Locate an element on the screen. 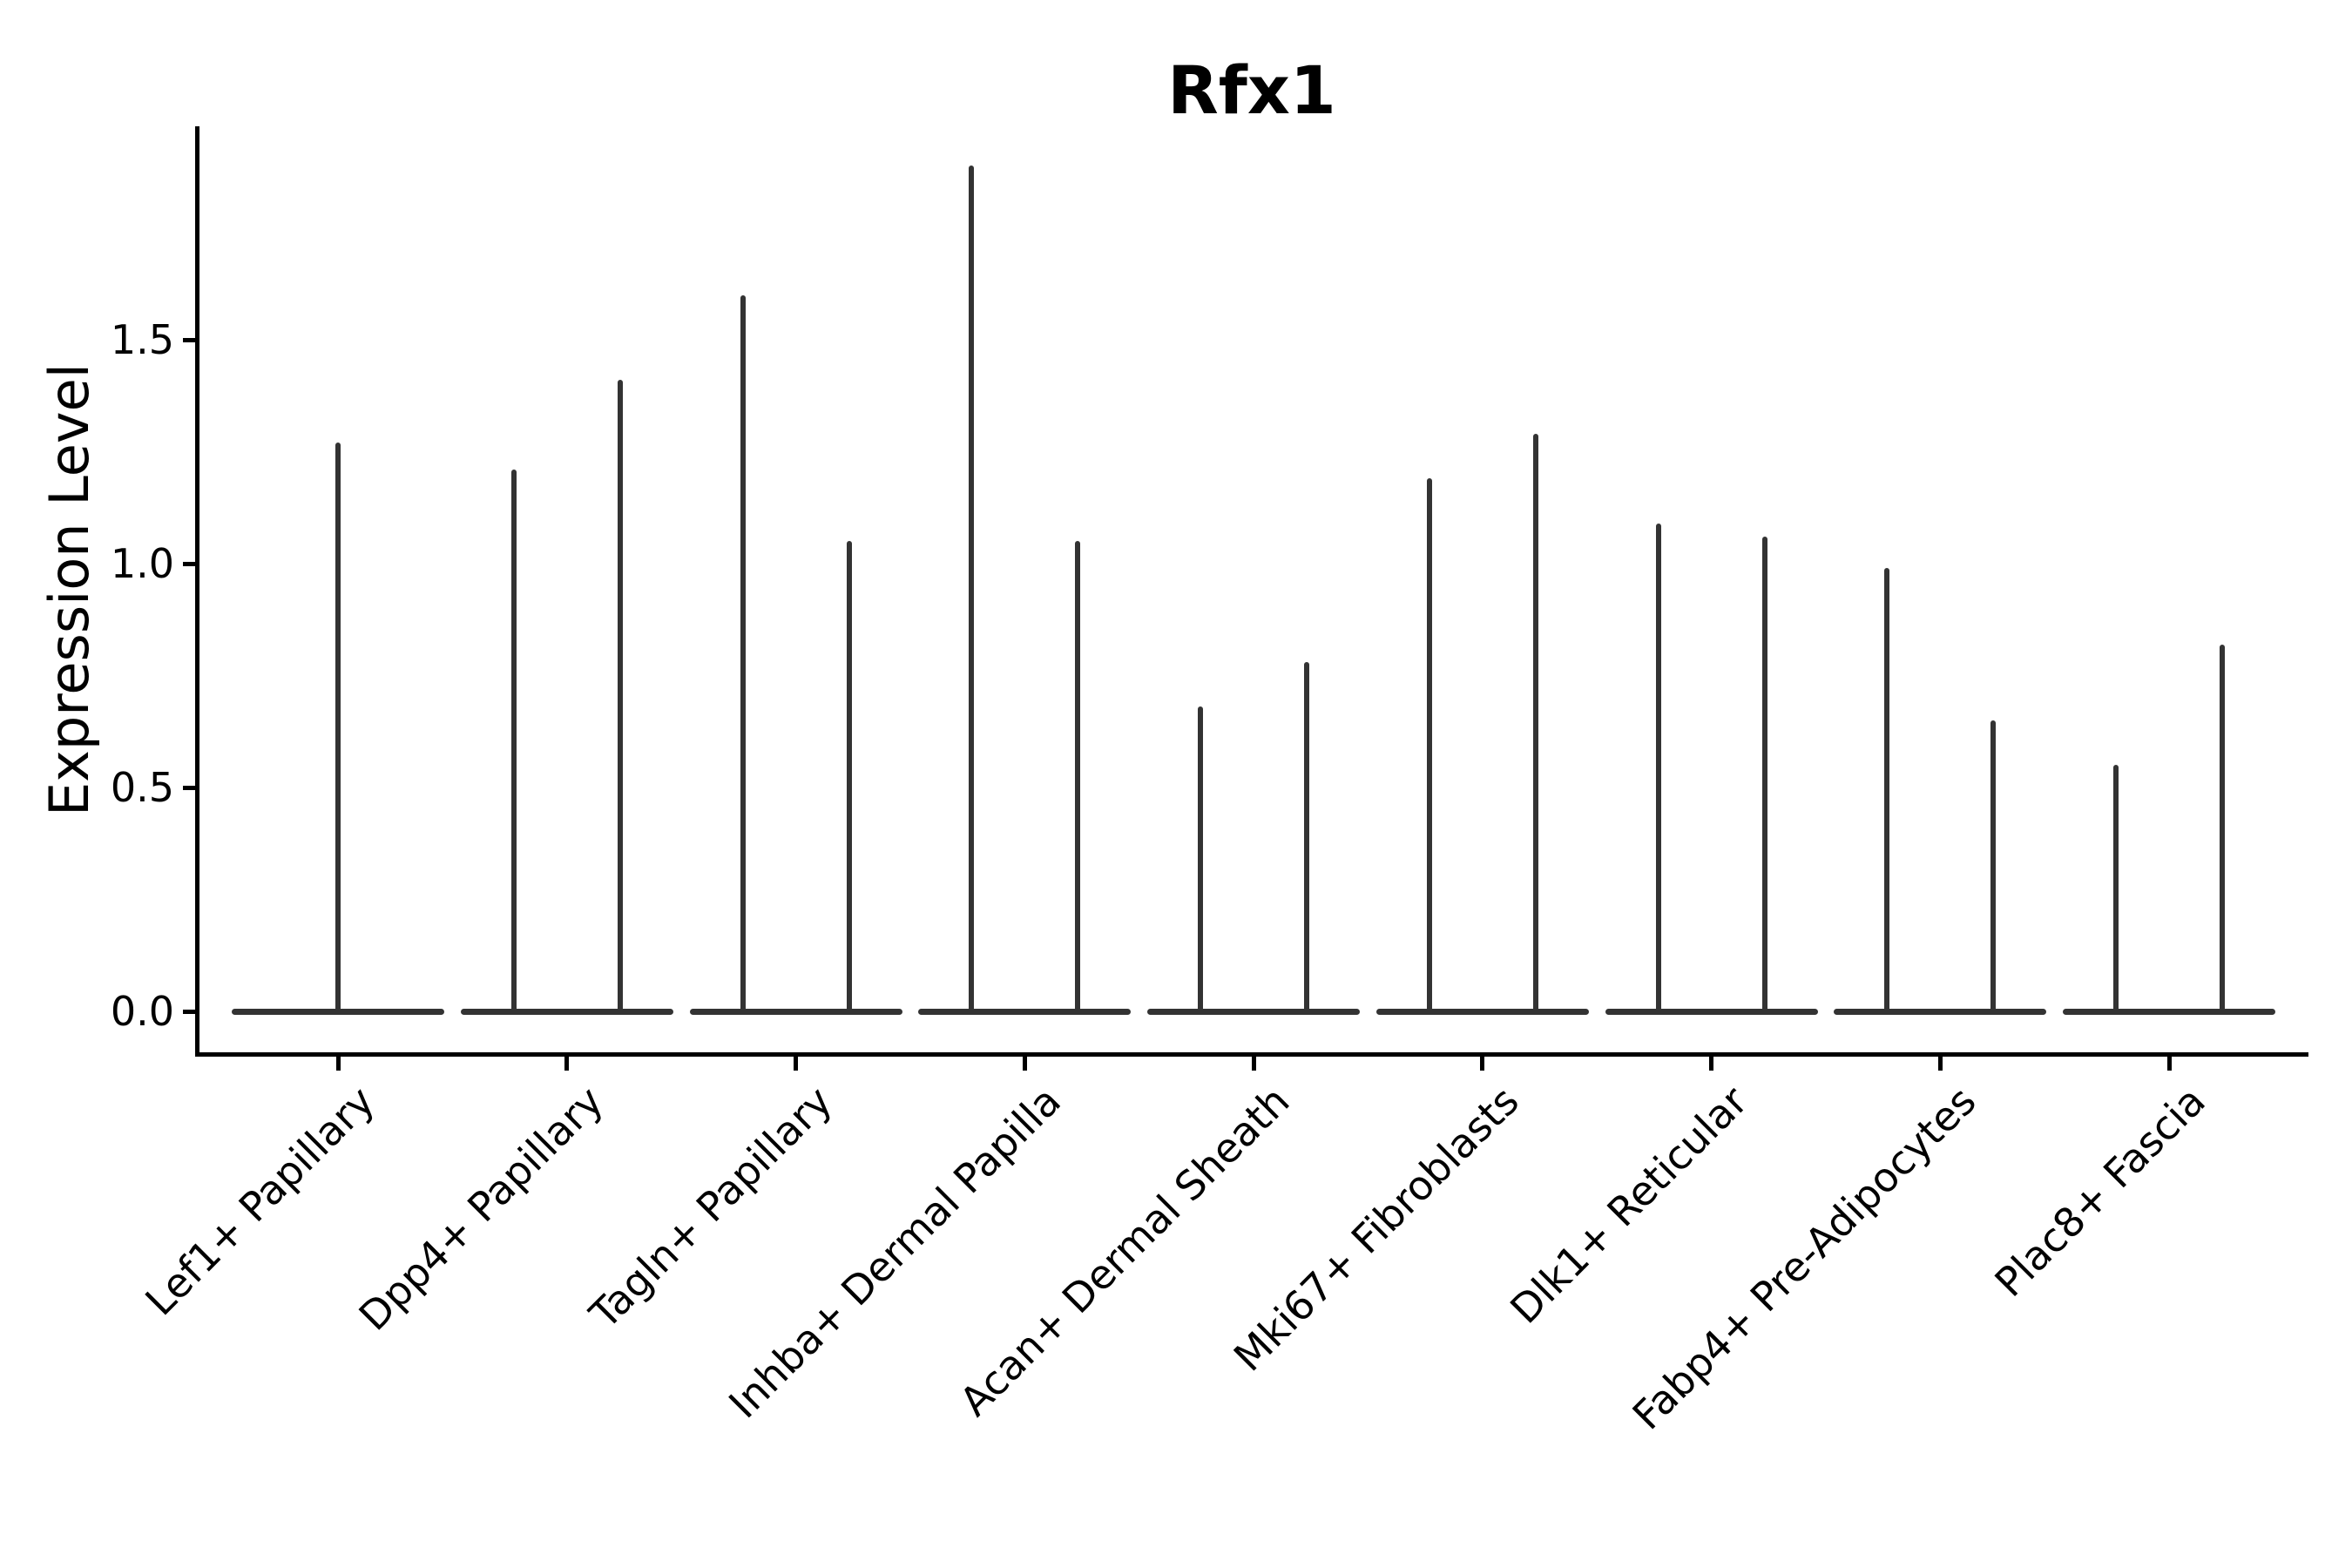  x-tick-label: Tagln+ Papillary is located at coordinates (710, 1207).